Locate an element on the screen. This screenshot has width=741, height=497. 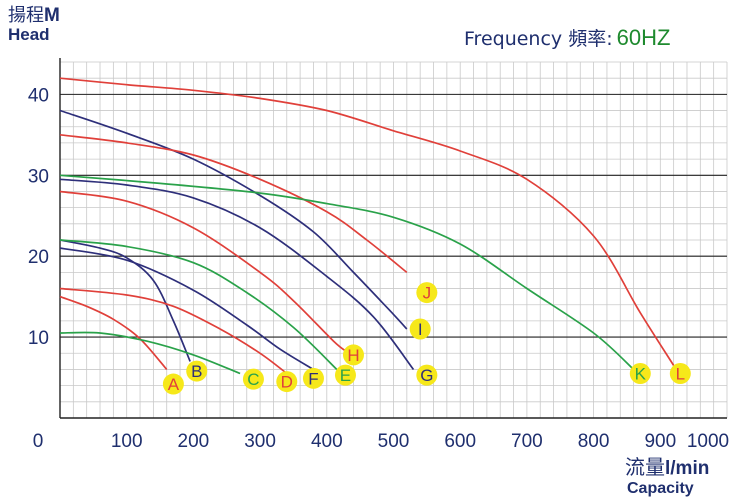
curve-label-i: I is located at coordinates (420, 329).